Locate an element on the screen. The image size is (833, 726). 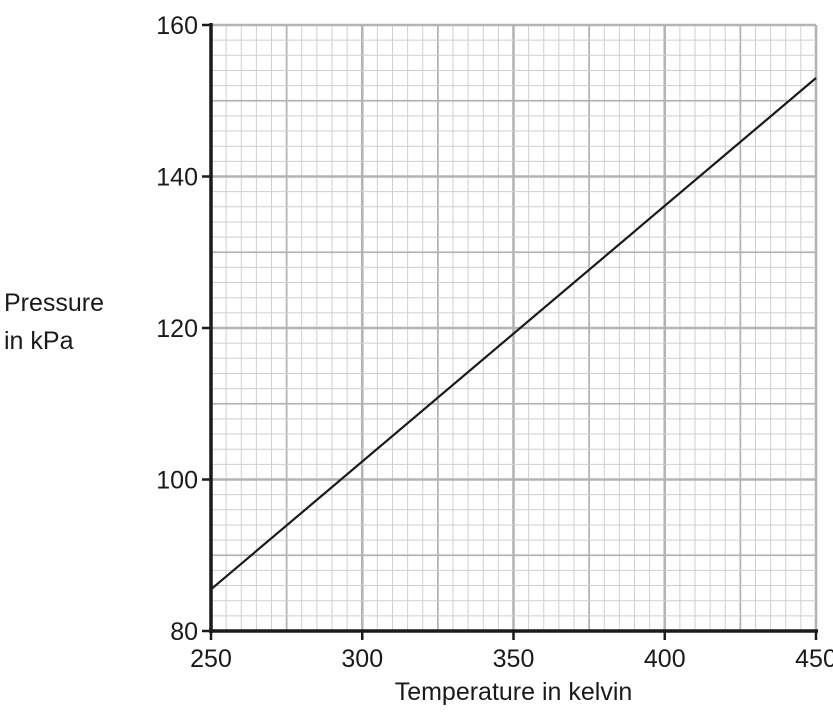
y-axis-title-line-2: in kPa is located at coordinates (39, 341).